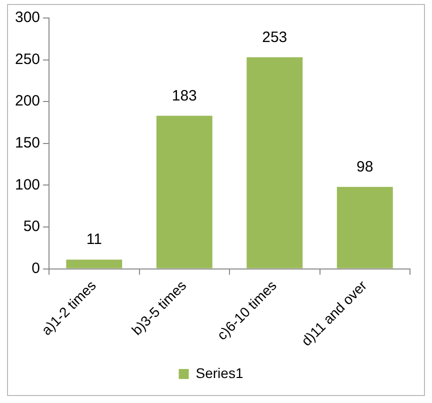  Describe the element at coordinates (365, 167) in the screenshot. I see `data-label: 98` at that location.